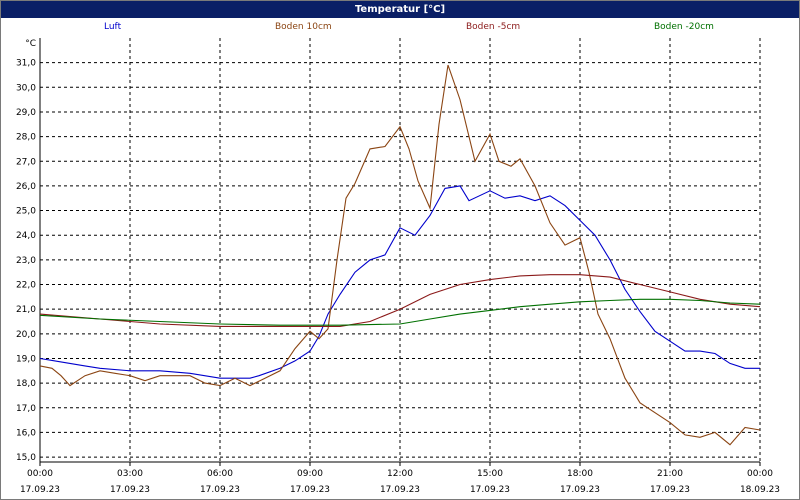 The height and width of the screenshot is (500, 800). Describe the element at coordinates (760, 490) in the screenshot. I see `x-tick-label-date: 18.09.23` at that location.